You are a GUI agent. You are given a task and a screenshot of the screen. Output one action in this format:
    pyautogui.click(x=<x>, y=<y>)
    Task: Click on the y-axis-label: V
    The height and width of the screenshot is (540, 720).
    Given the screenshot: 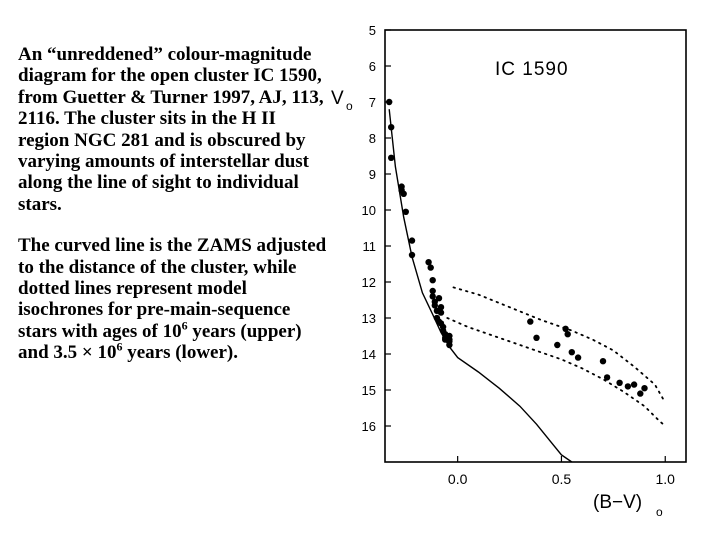 What is the action you would take?
    pyautogui.click(x=337, y=98)
    